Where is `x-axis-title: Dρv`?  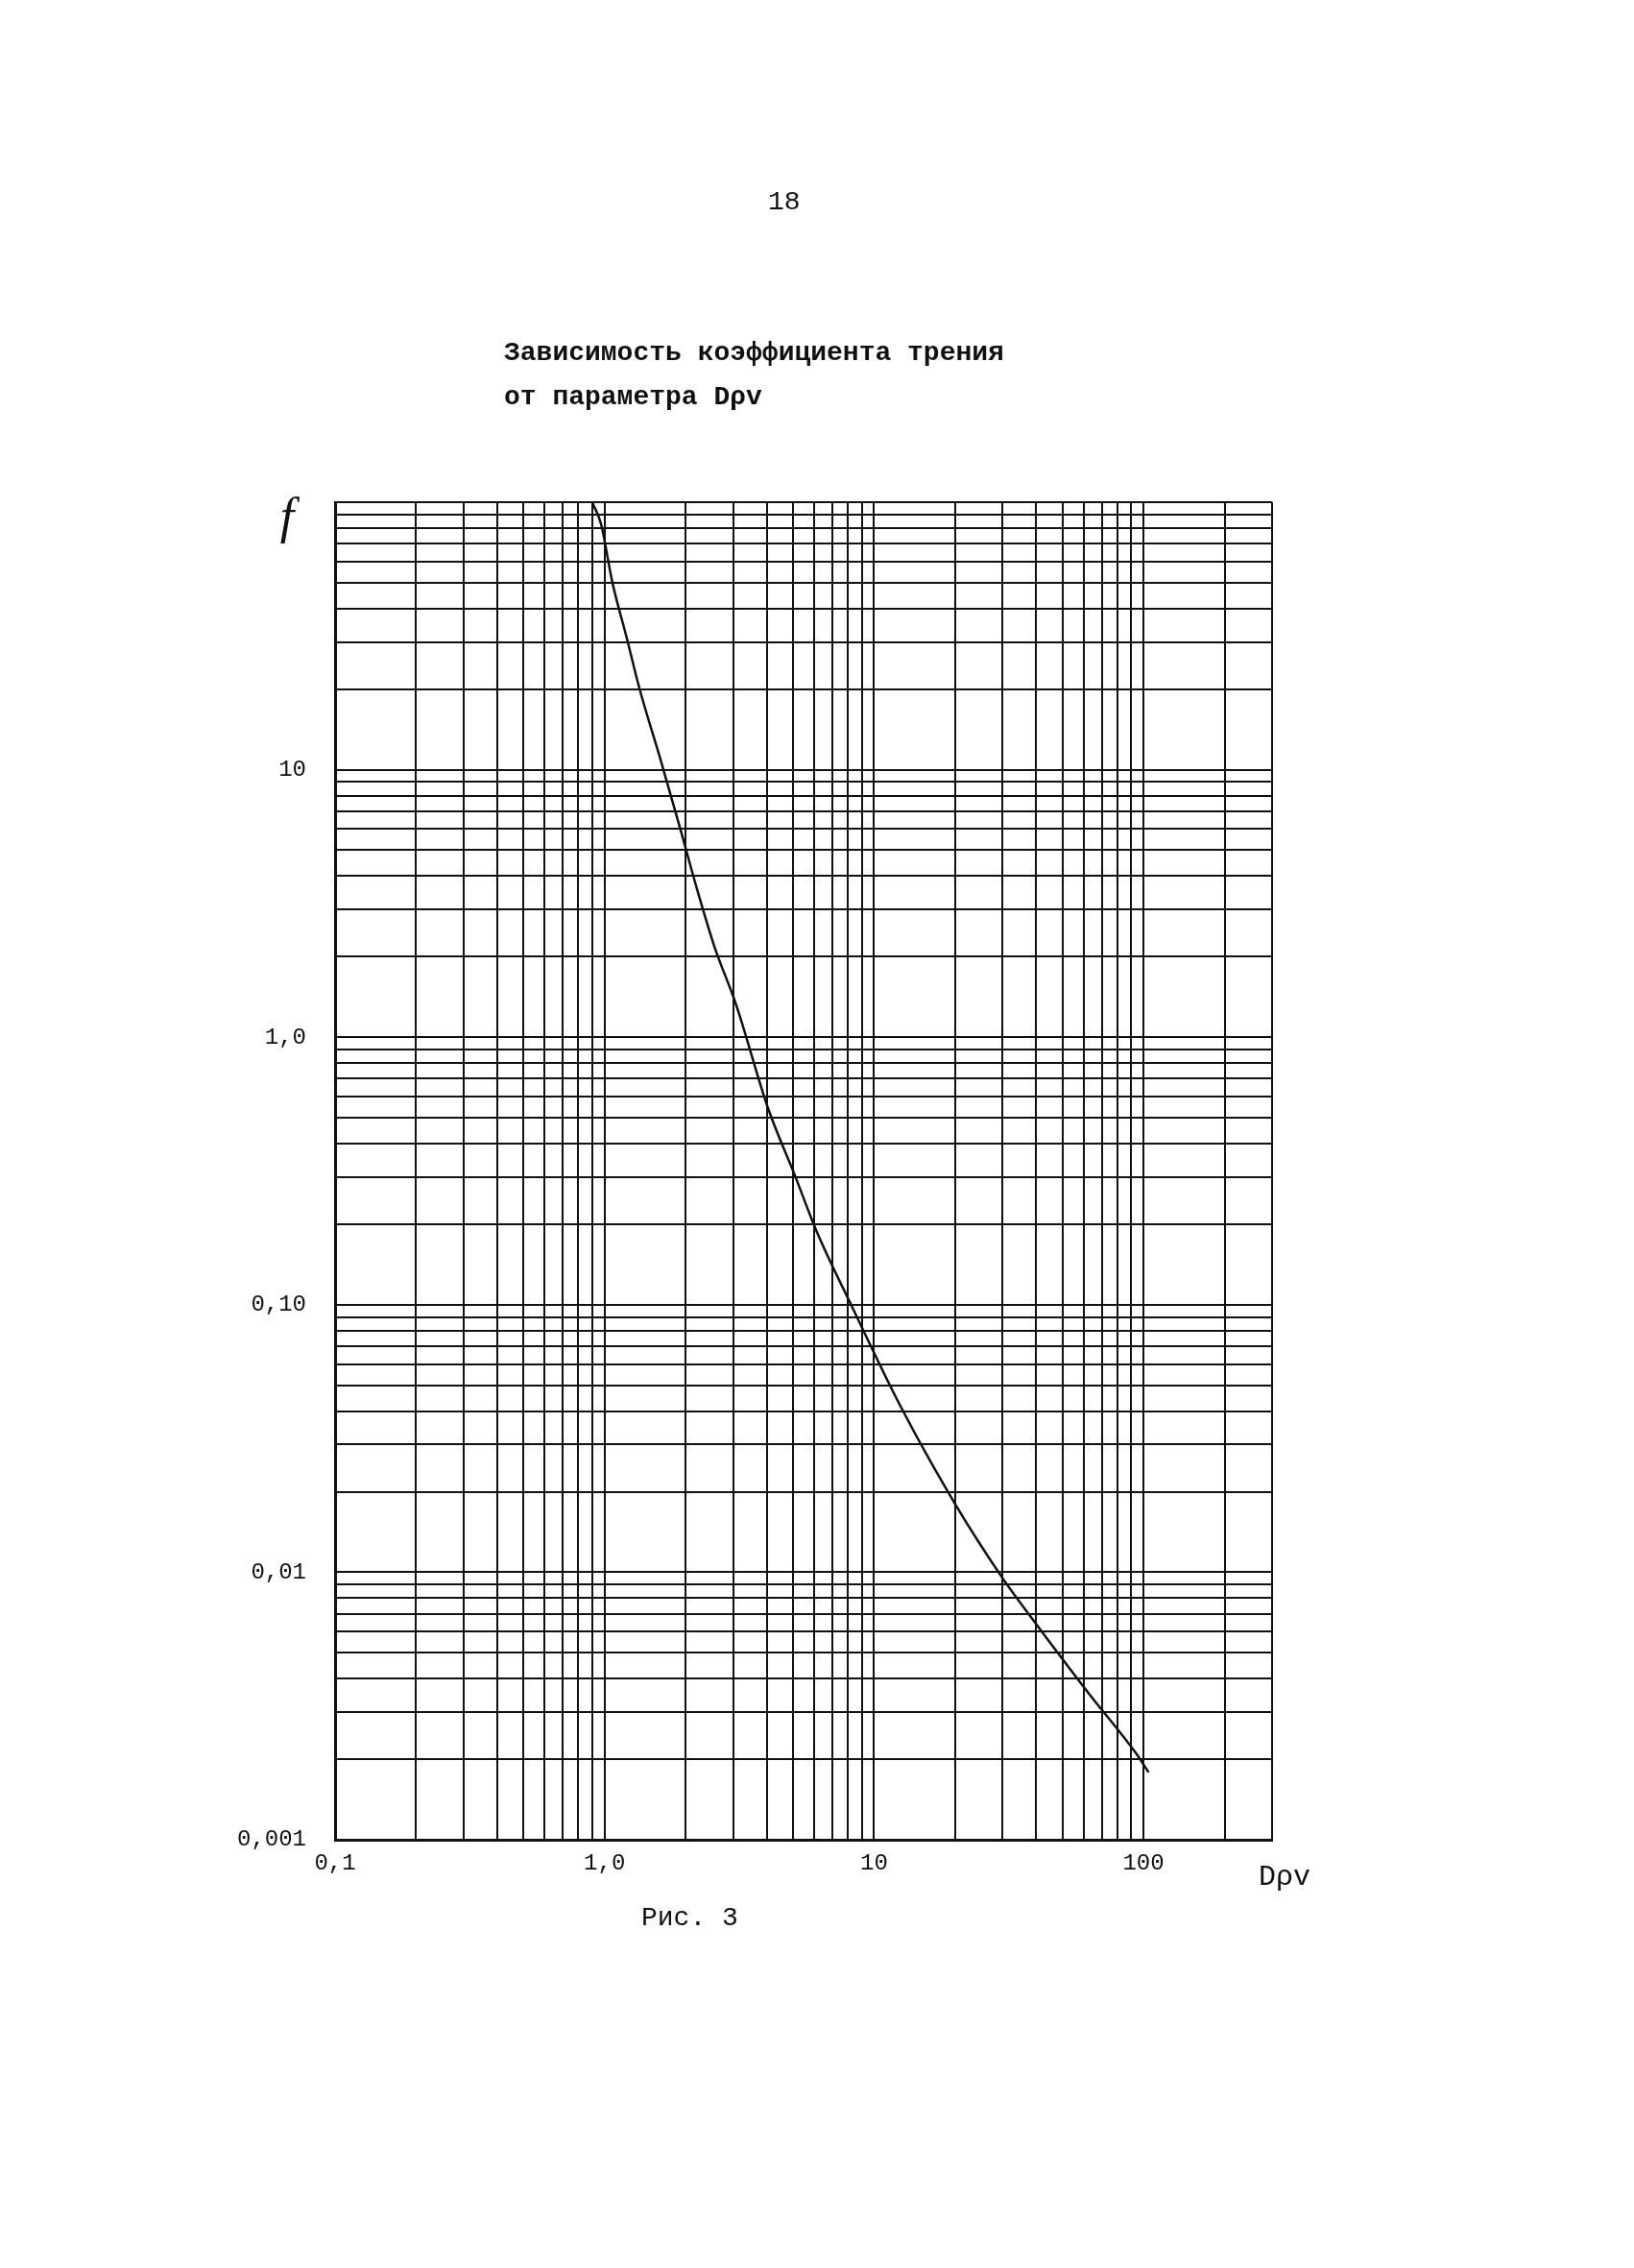
x-axis-title: Dρv is located at coordinates (1285, 1877).